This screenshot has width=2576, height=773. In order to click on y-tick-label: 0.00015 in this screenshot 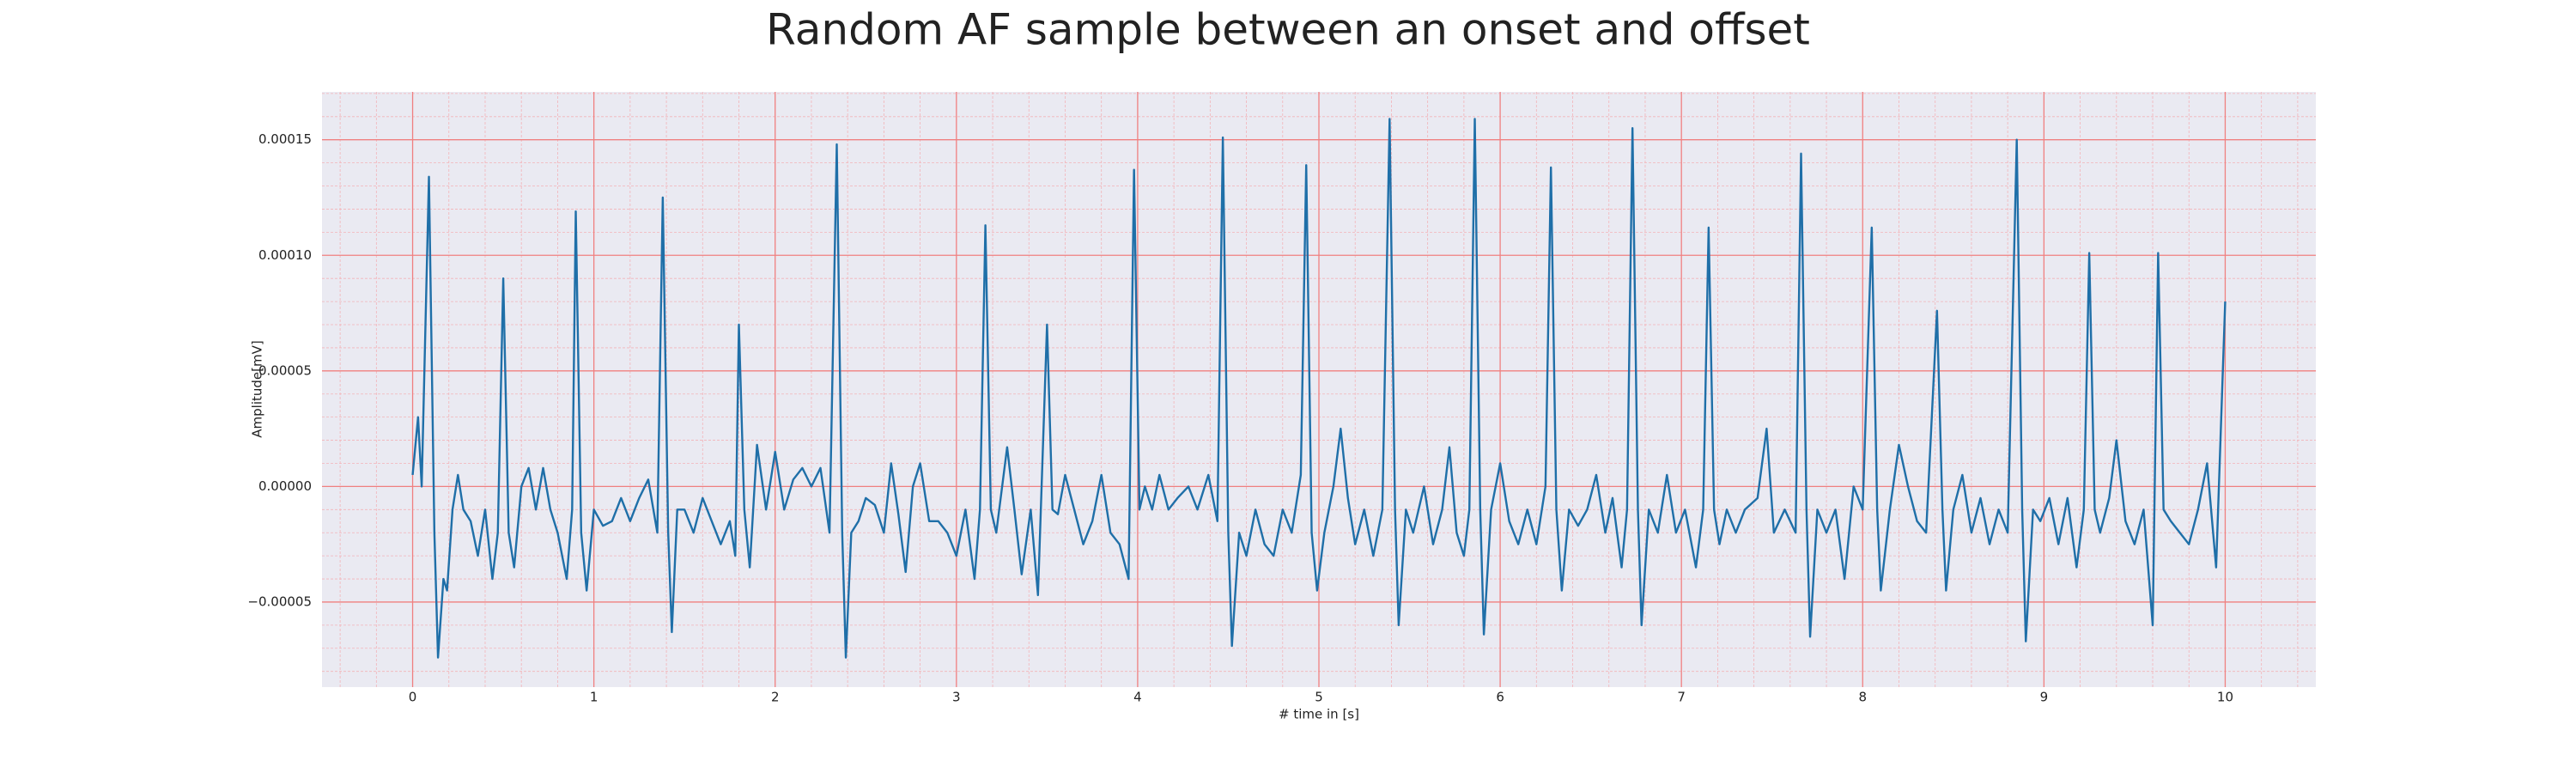, I will do `click(285, 139)`.